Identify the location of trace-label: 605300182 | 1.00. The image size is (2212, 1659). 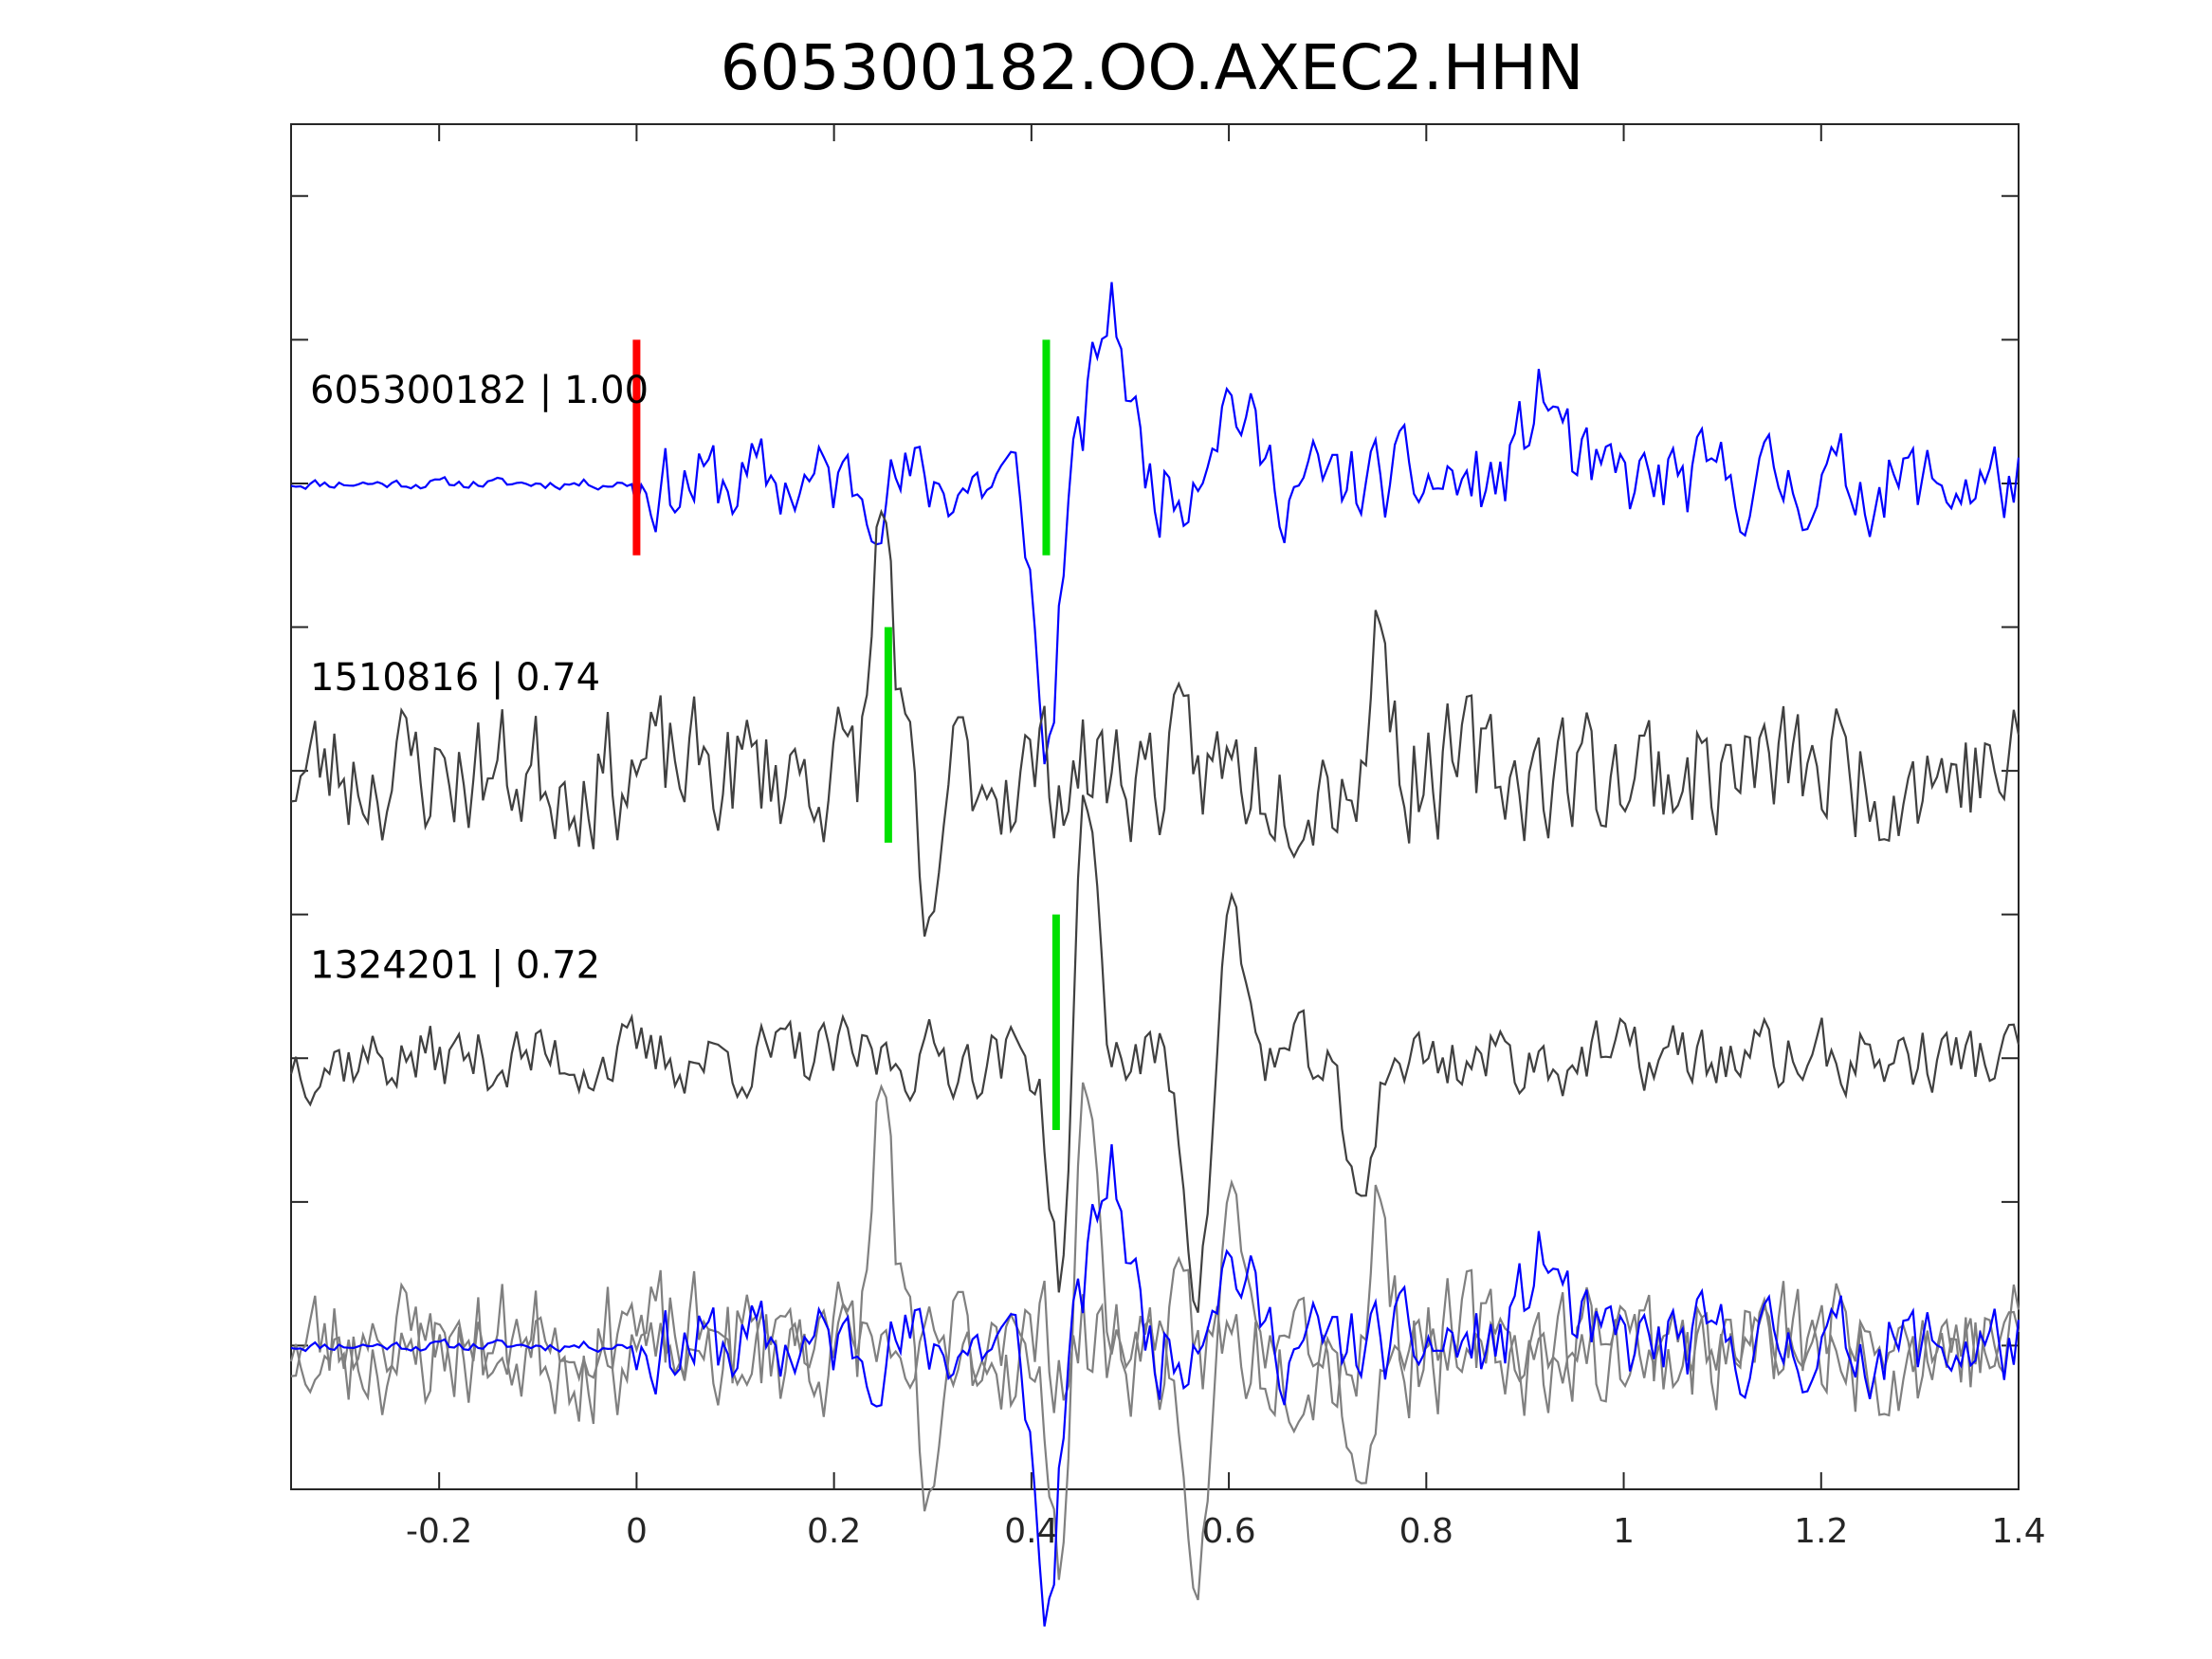
(479, 390).